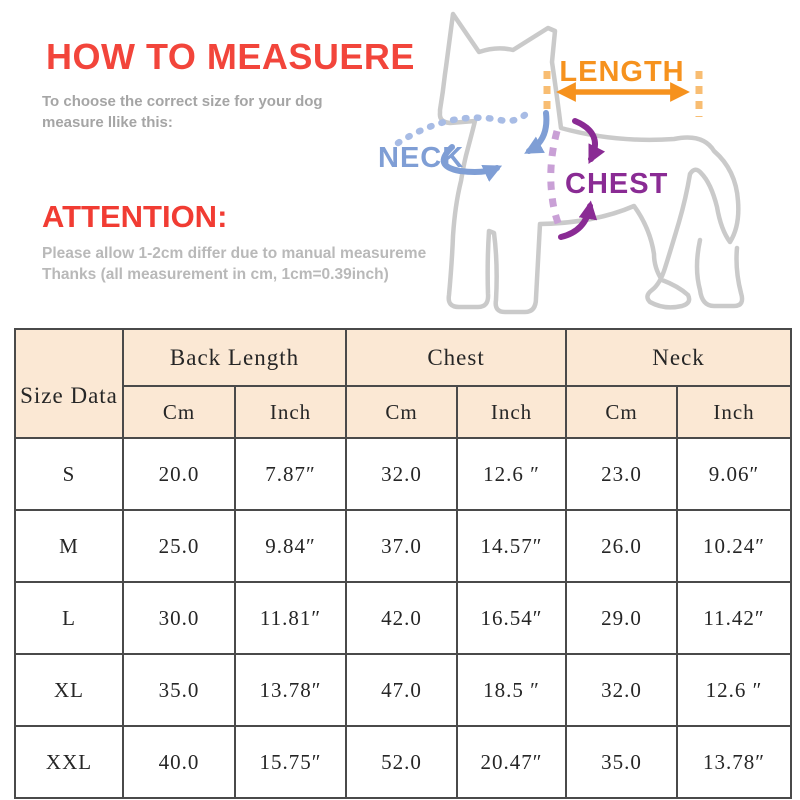 The width and height of the screenshot is (800, 800). Describe the element at coordinates (471, 163) in the screenshot. I see `neck-arrow-small` at that location.